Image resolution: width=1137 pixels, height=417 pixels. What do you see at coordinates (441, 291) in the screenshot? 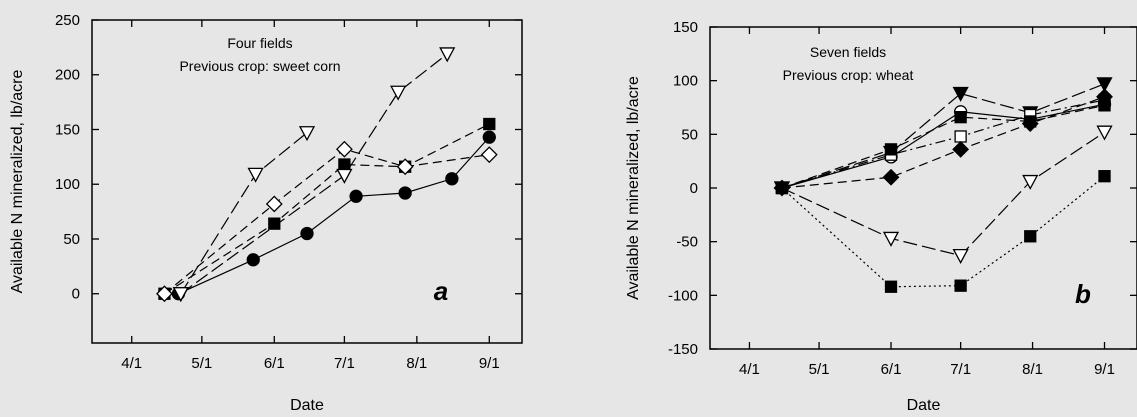
I see `panel-letter: a` at bounding box center [441, 291].